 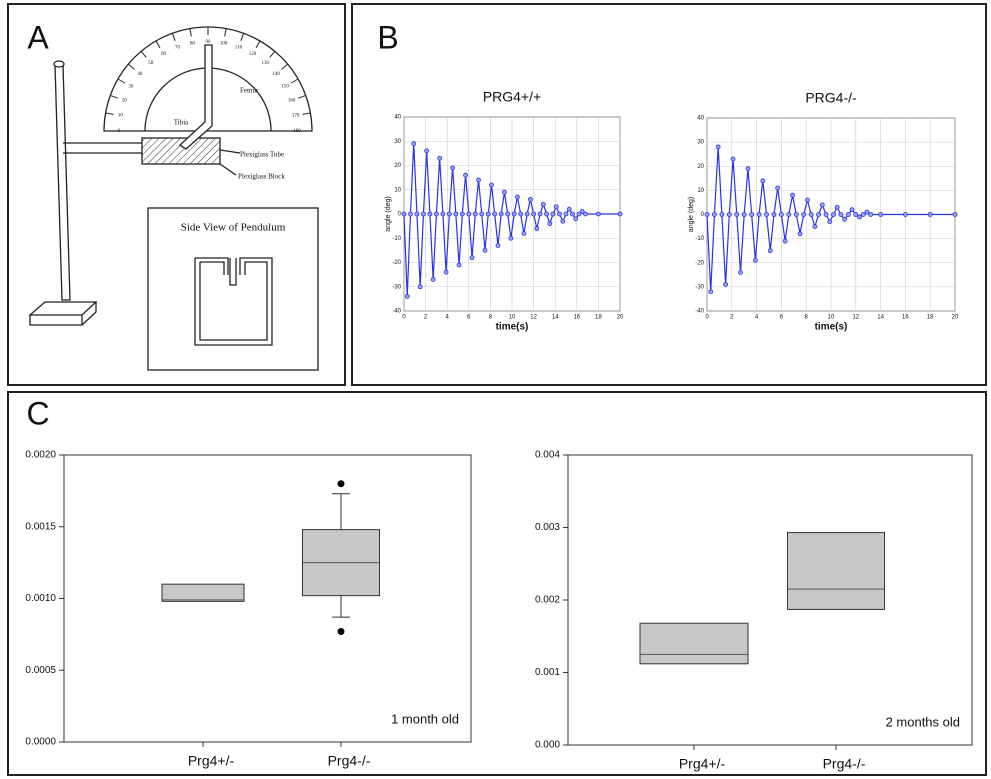 I want to click on x-tick-label: 4, so click(x=448, y=318).